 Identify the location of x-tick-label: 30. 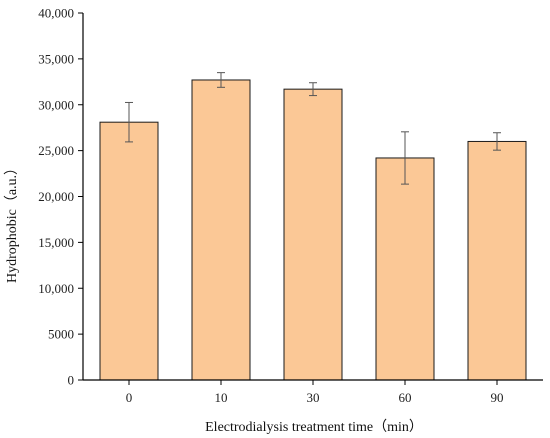
(313, 397).